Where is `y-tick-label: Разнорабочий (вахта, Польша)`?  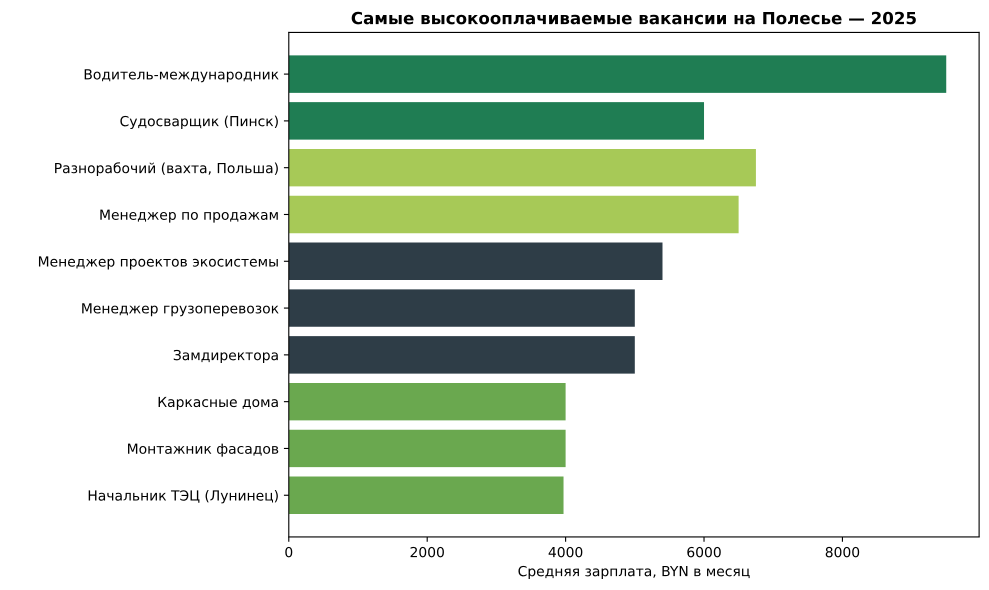
y-tick-label: Разнорабочий (вахта, Польша) is located at coordinates (166, 169).